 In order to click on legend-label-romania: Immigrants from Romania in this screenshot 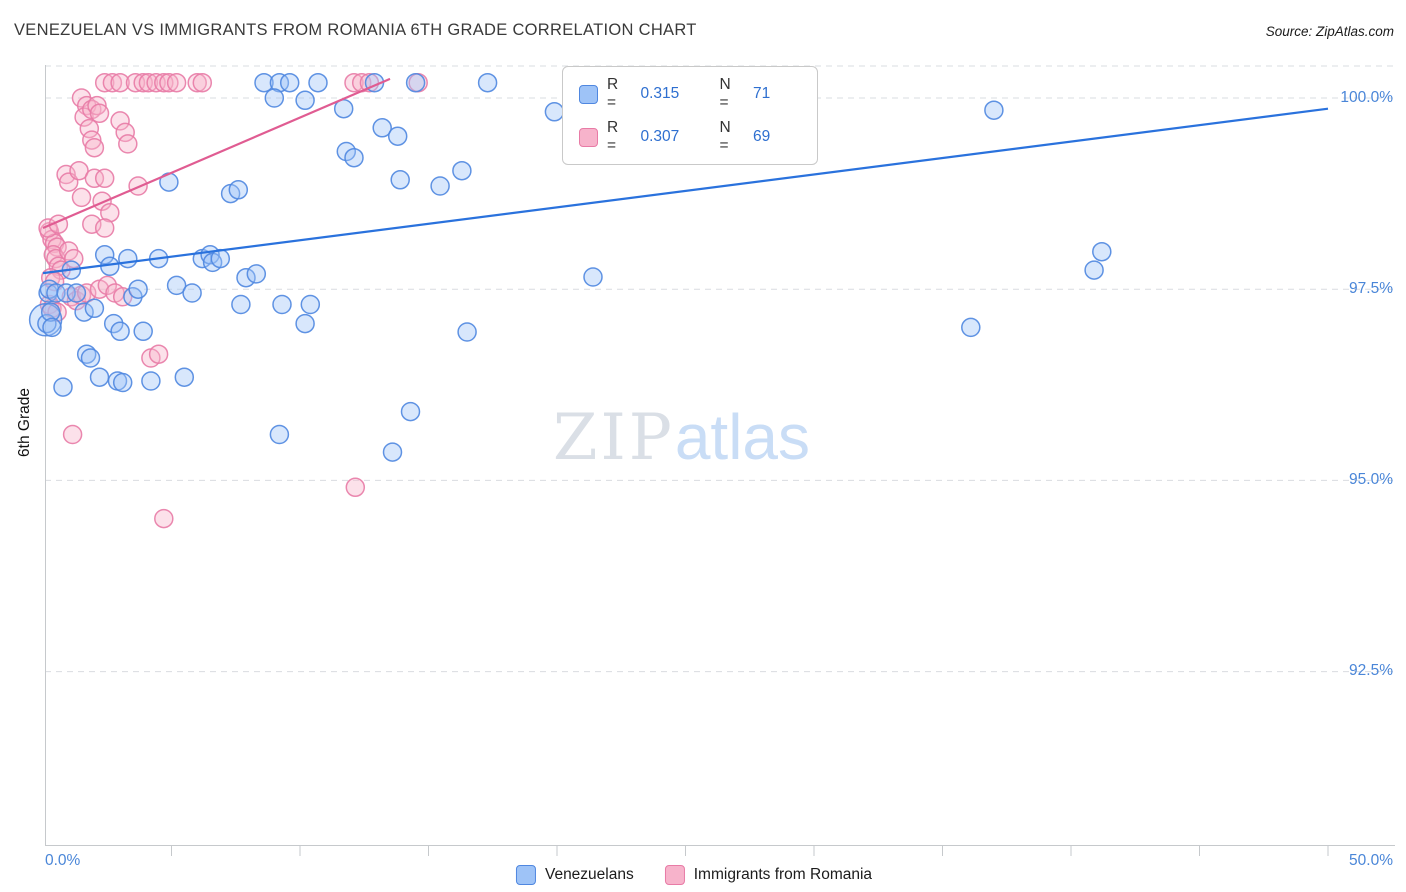, I will do `click(783, 874)`.